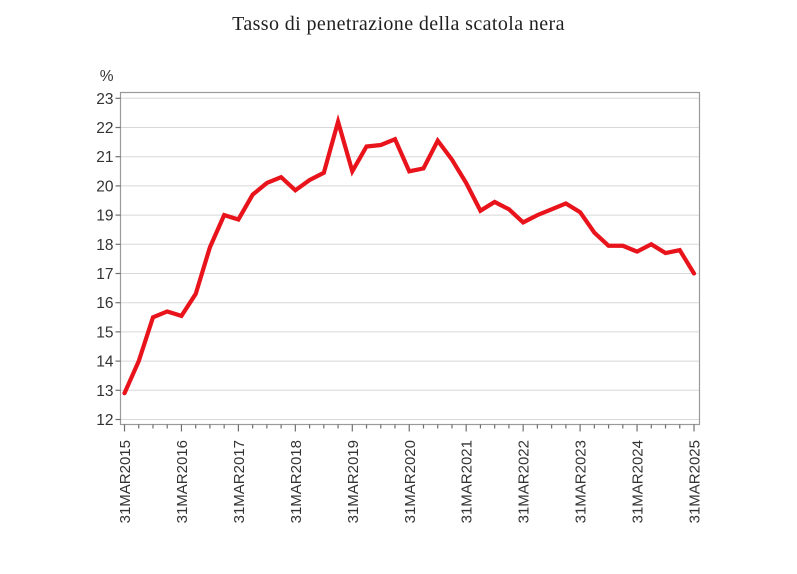 This screenshot has width=797, height=574. Describe the element at coordinates (104, 391) in the screenshot. I see `y-tick-label: 13` at that location.